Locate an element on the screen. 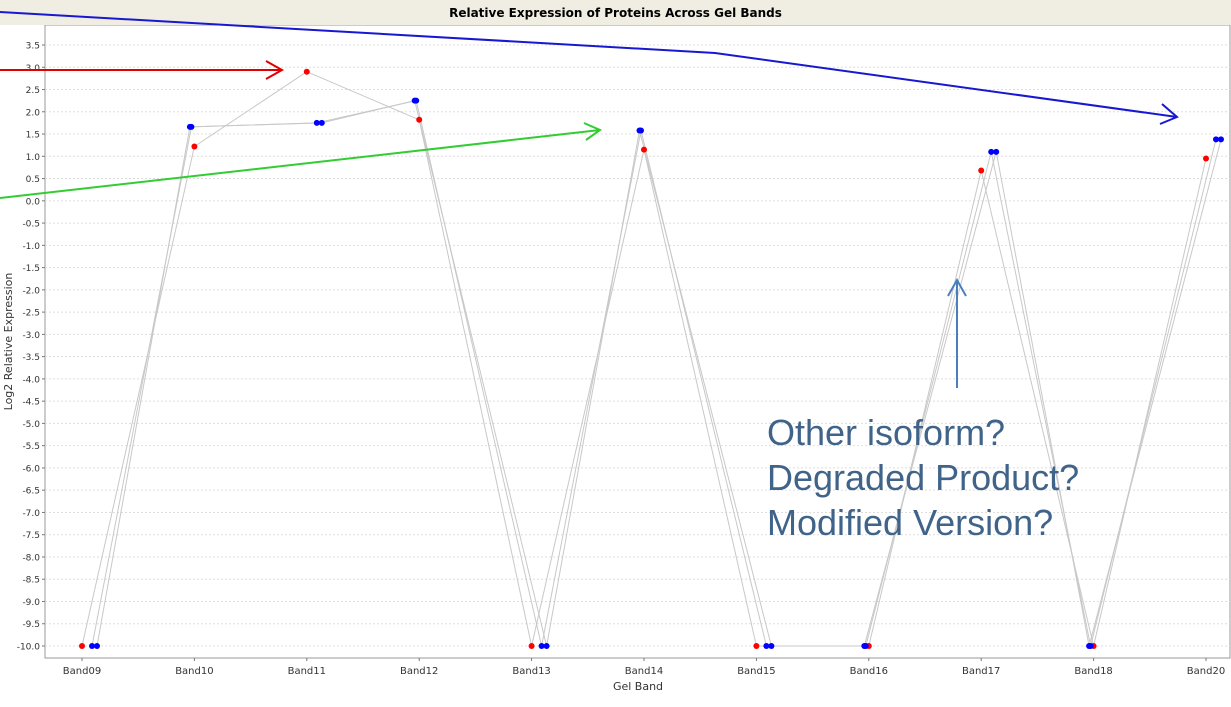  x-tick-label: Band13 is located at coordinates (531, 671).